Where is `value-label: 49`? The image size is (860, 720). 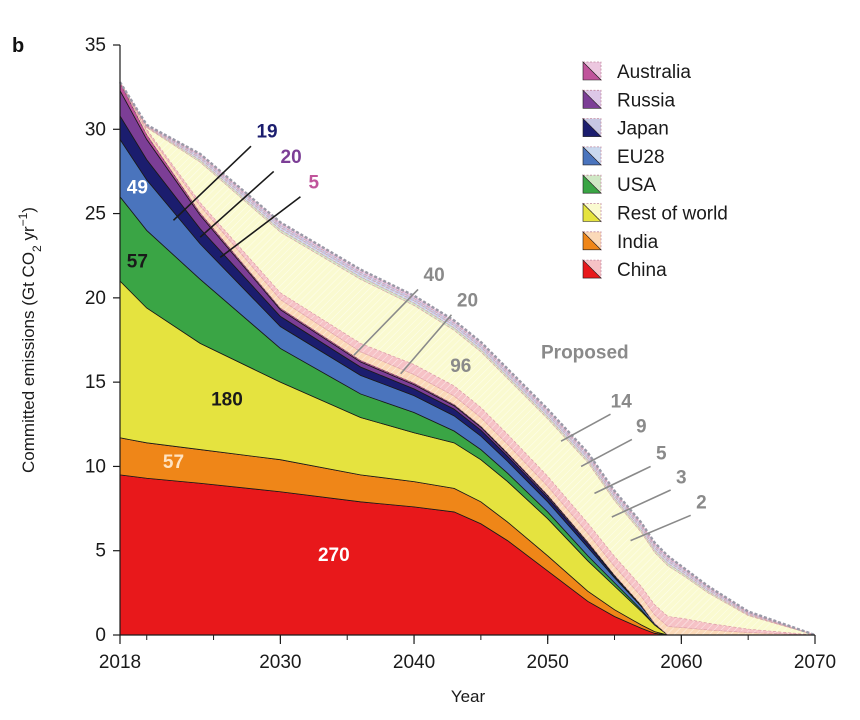 value-label: 49 is located at coordinates (137, 187).